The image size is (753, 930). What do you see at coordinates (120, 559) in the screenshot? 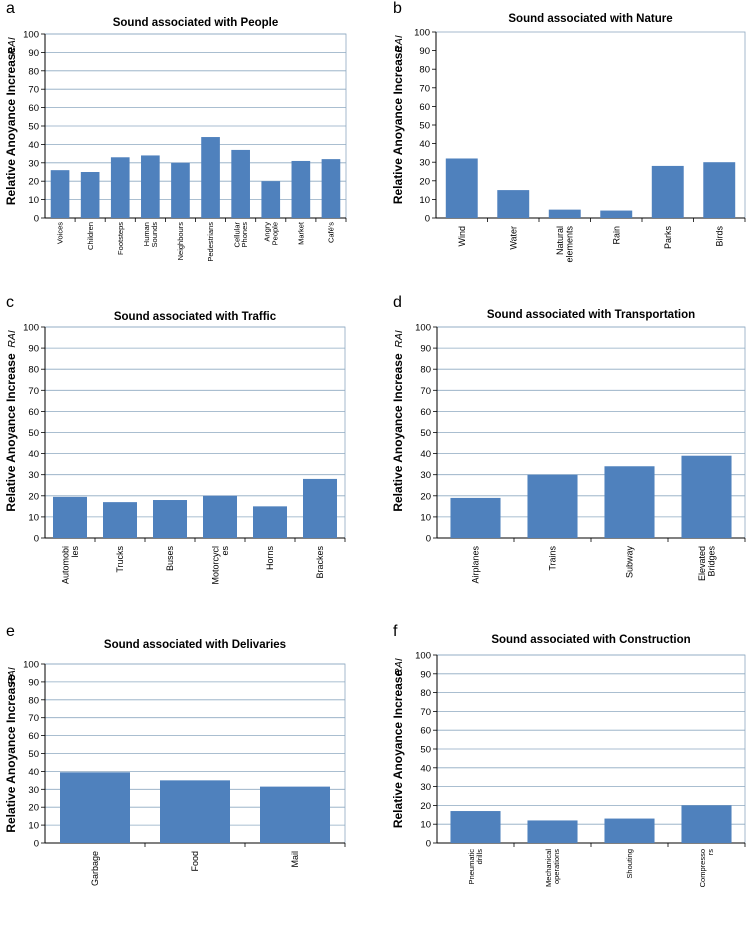
I see `x-tick-label: Trucks` at bounding box center [120, 559].